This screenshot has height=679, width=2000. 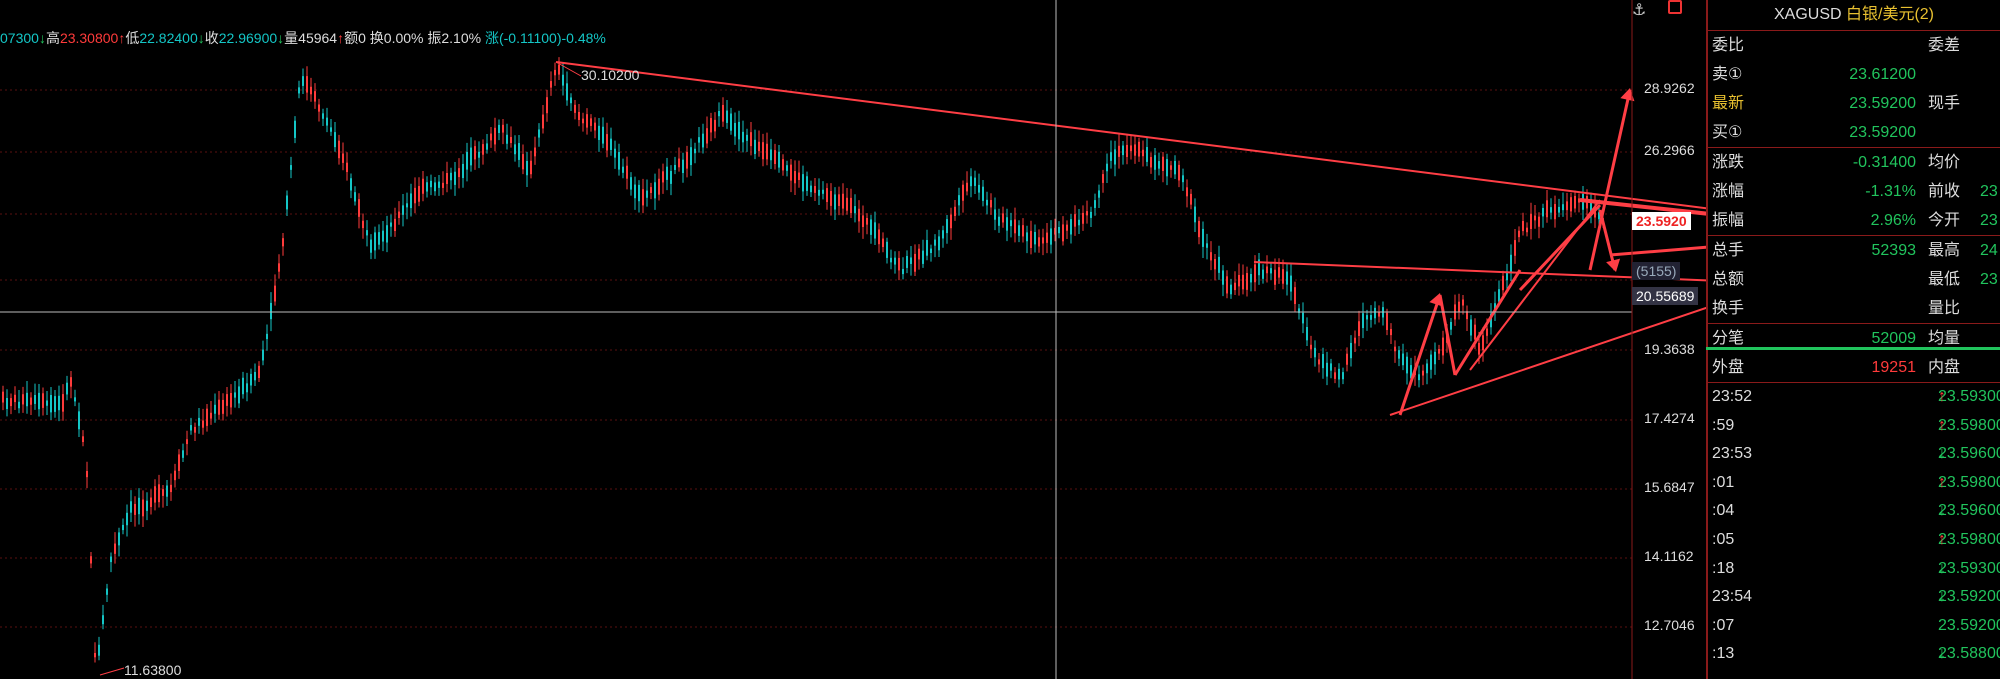 What do you see at coordinates (1854, 569) in the screenshot?
I see `tick-row: :18 23.59300 ↓` at bounding box center [1854, 569].